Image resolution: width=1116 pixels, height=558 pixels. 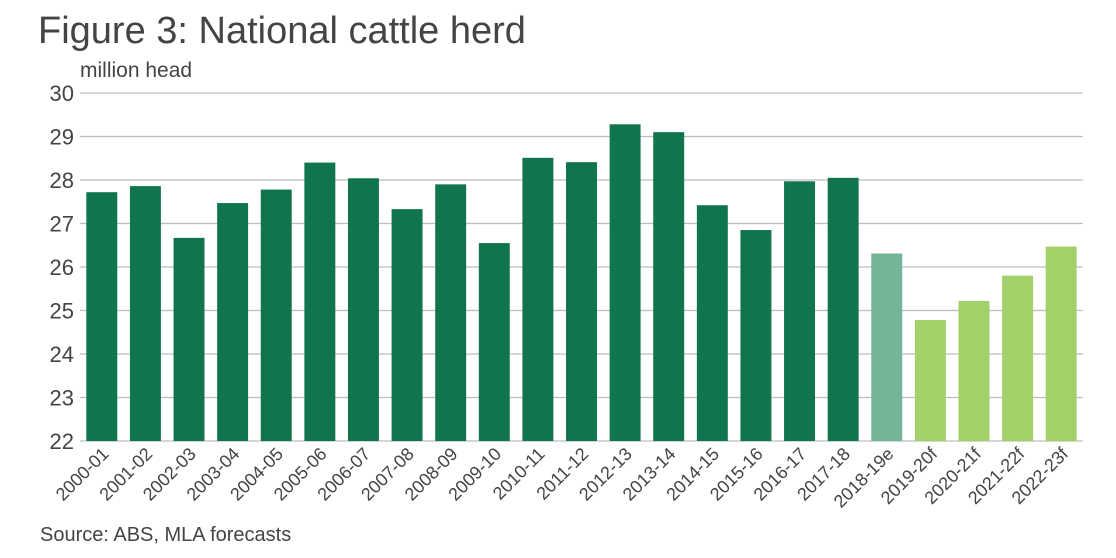 I want to click on y-tick-label: 25, so click(x=62, y=311).